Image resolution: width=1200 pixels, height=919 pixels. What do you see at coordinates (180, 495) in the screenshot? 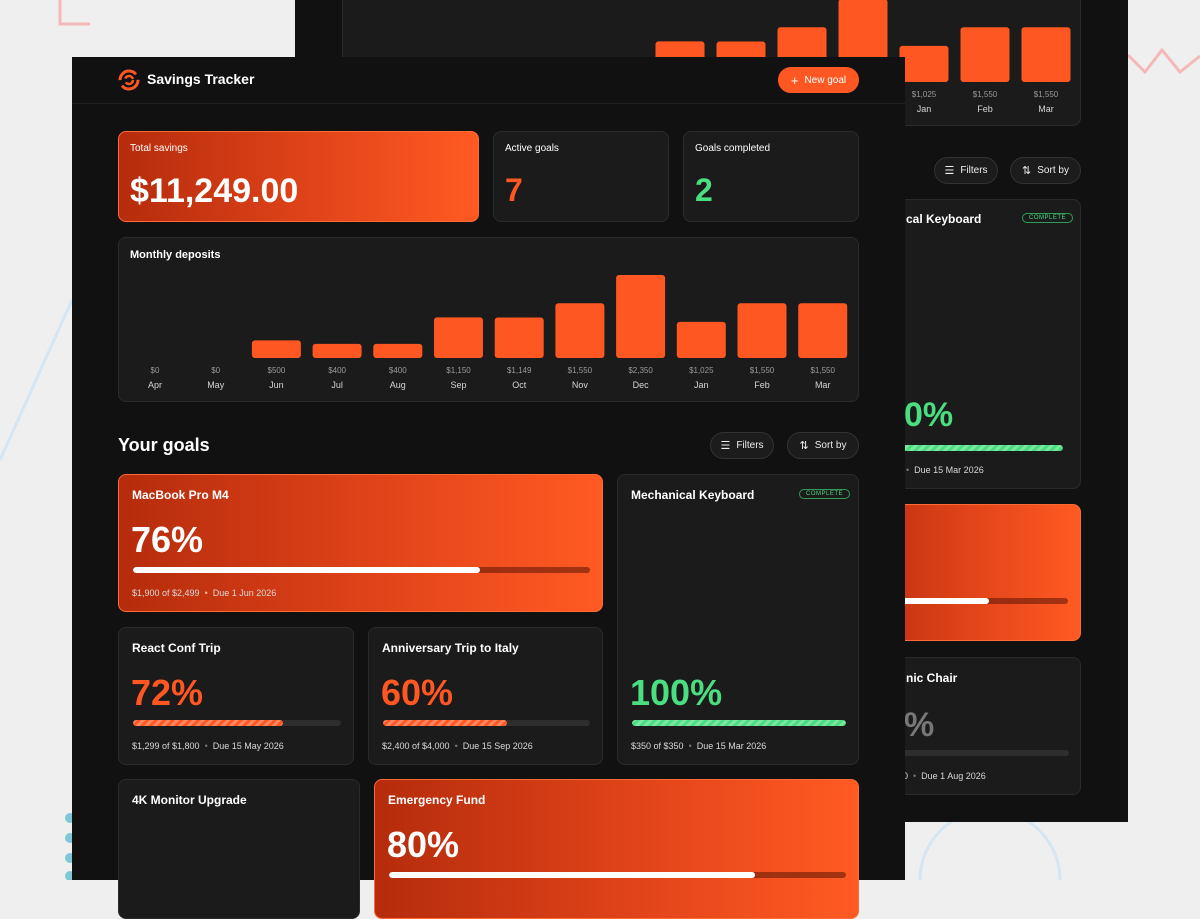
I see `goal-name: MacBook Pro M4` at bounding box center [180, 495].